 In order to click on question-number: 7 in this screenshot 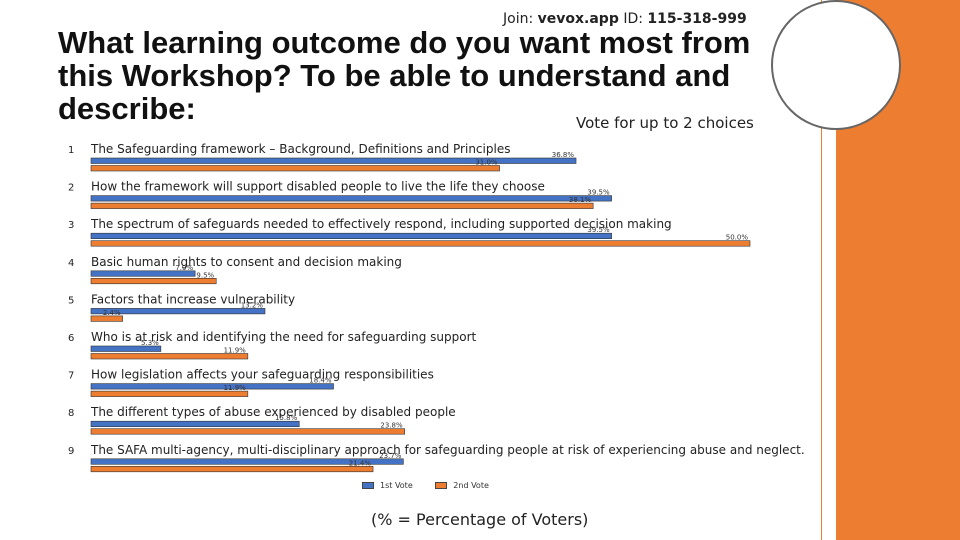, I will do `click(71, 376)`.